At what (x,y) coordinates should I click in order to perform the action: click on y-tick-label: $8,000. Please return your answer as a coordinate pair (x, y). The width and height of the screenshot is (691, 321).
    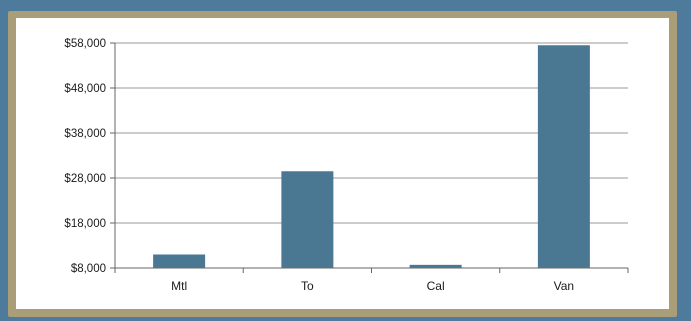
    Looking at the image, I should click on (88, 269).